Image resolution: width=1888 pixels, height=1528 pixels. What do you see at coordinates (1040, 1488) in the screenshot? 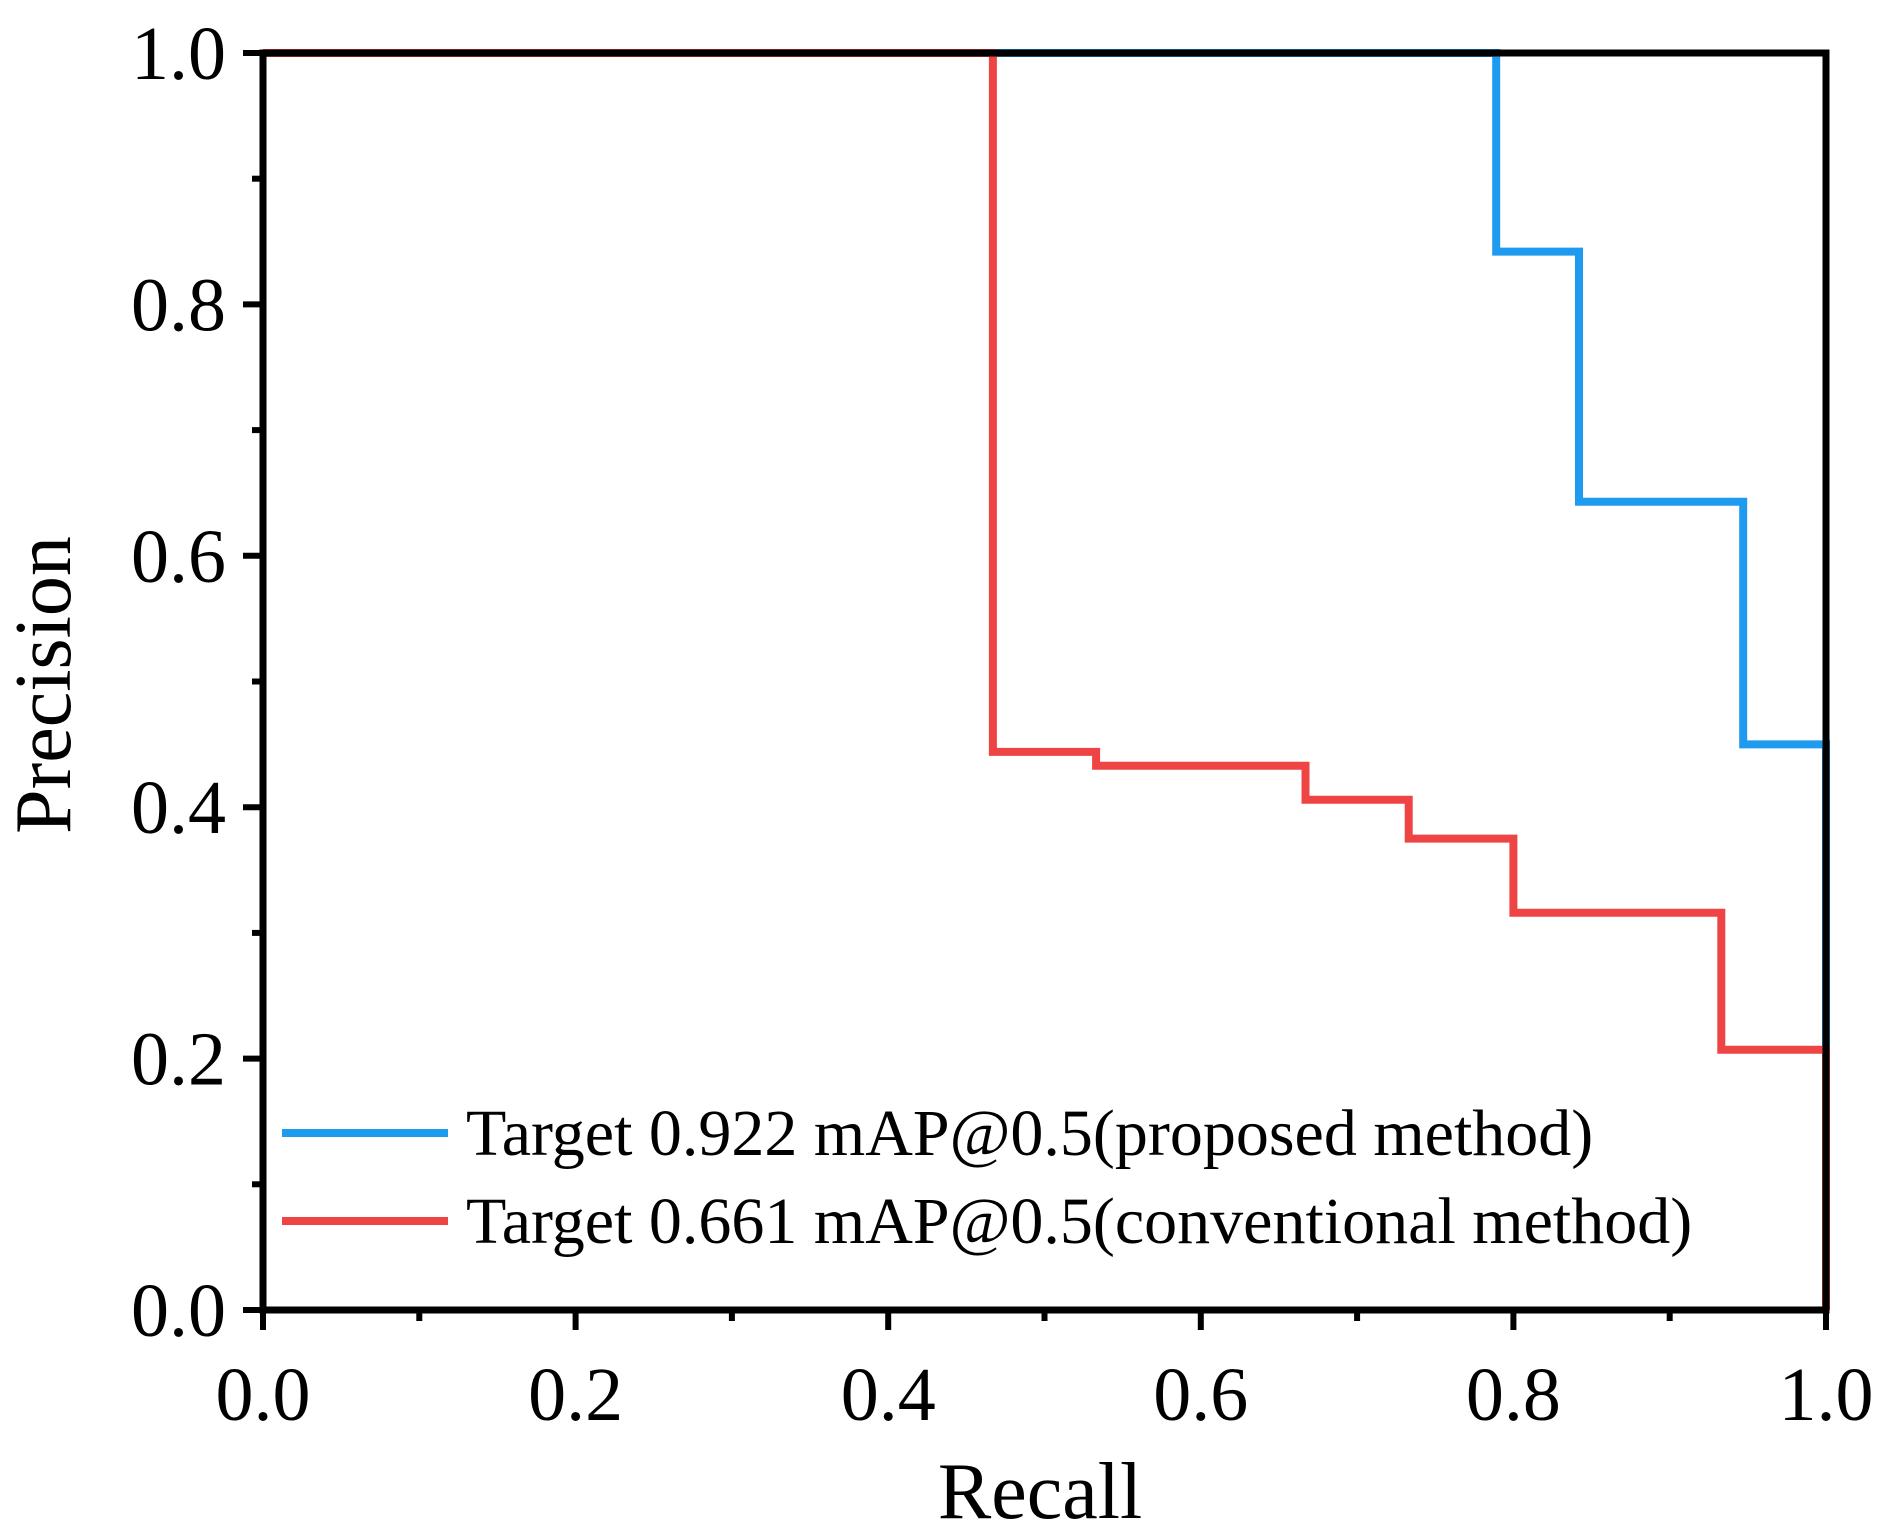
I see `x-axis-label: Recall` at bounding box center [1040, 1488].